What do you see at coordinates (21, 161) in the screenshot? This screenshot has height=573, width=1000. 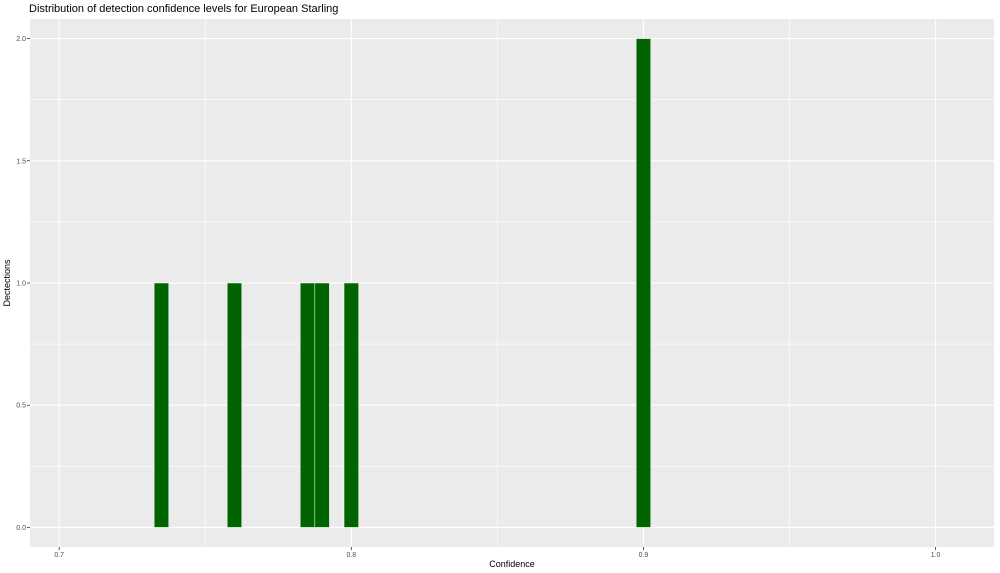 I see `y-tick-label: 1.5` at bounding box center [21, 161].